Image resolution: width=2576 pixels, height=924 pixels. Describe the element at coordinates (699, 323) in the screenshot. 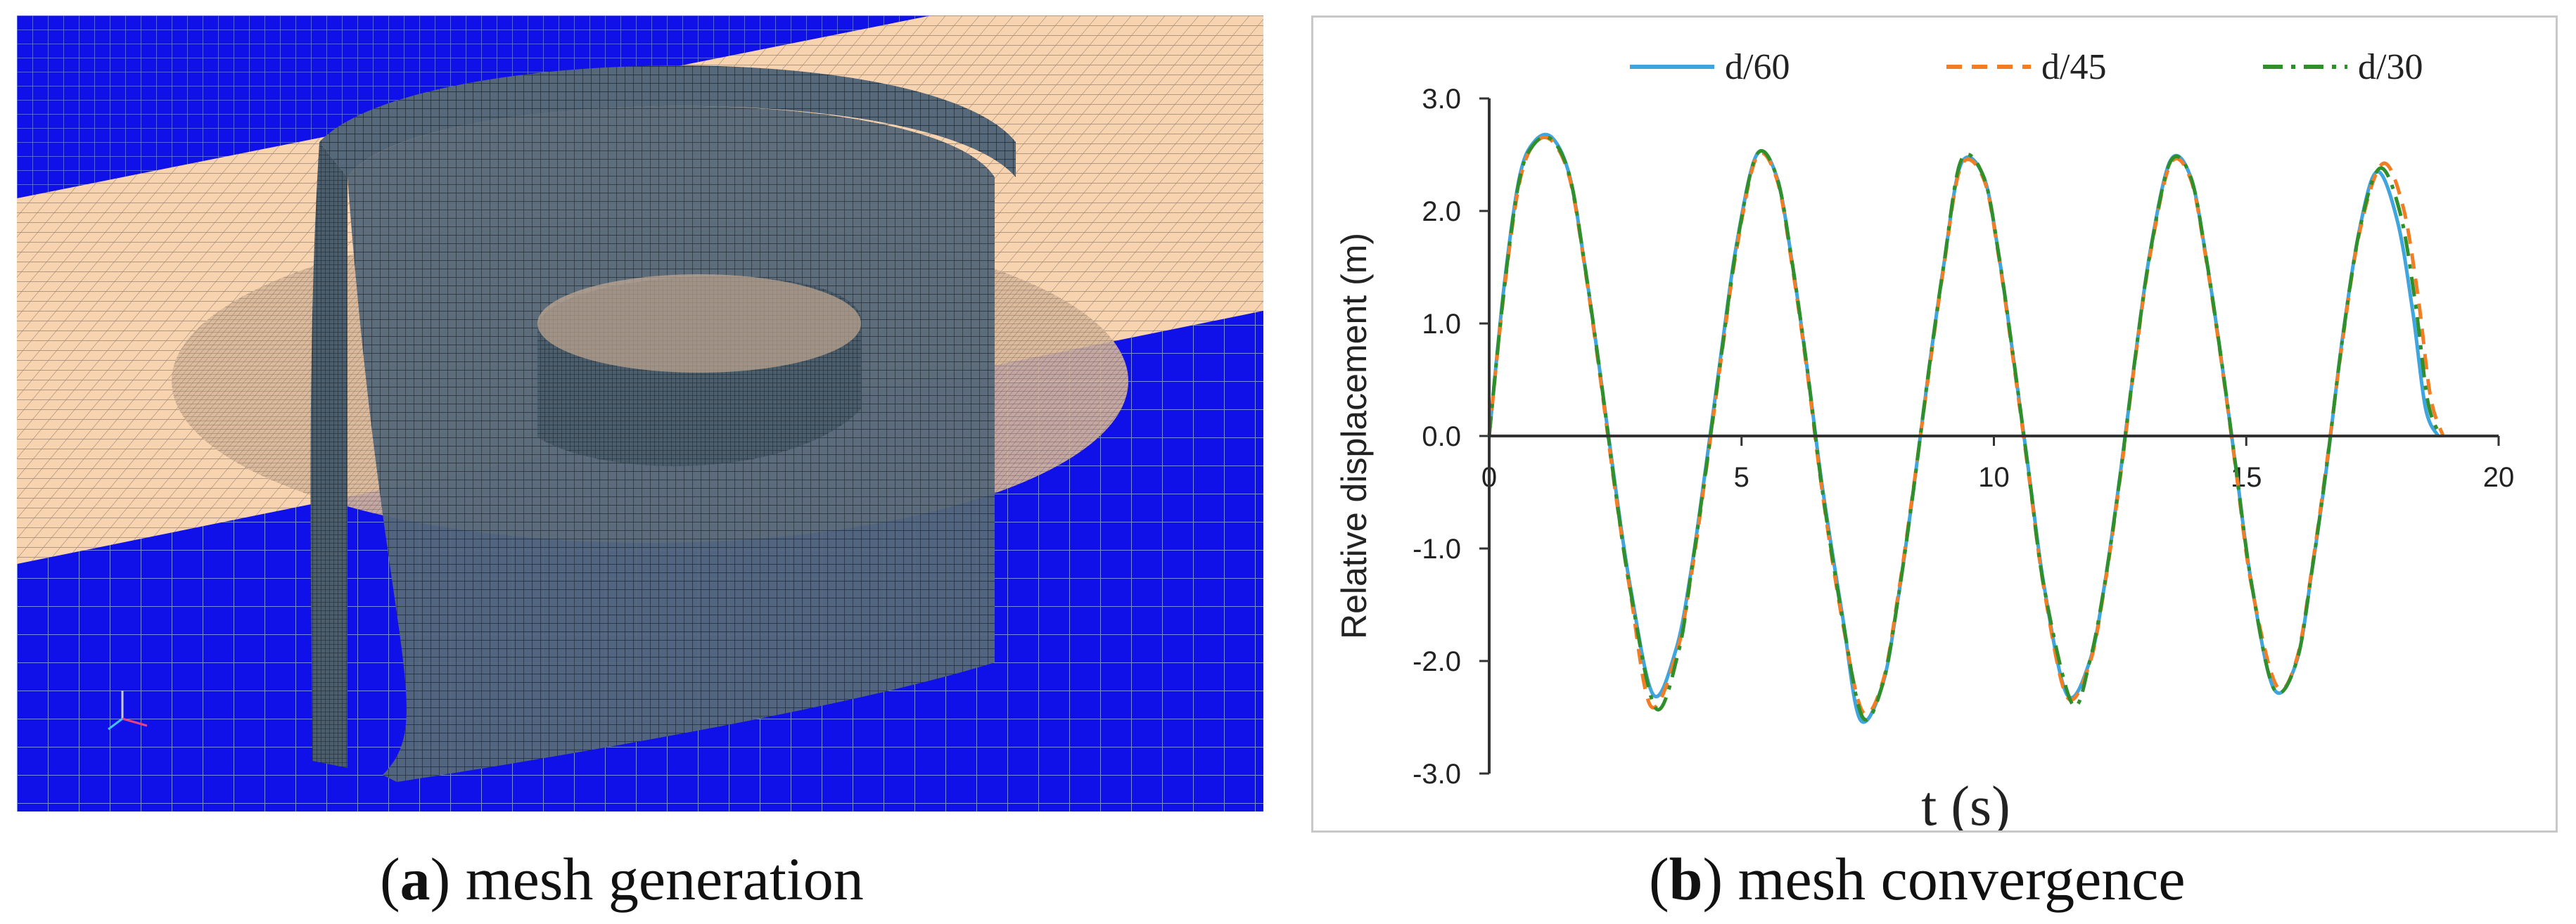

I see `inner-buoy-top` at that location.